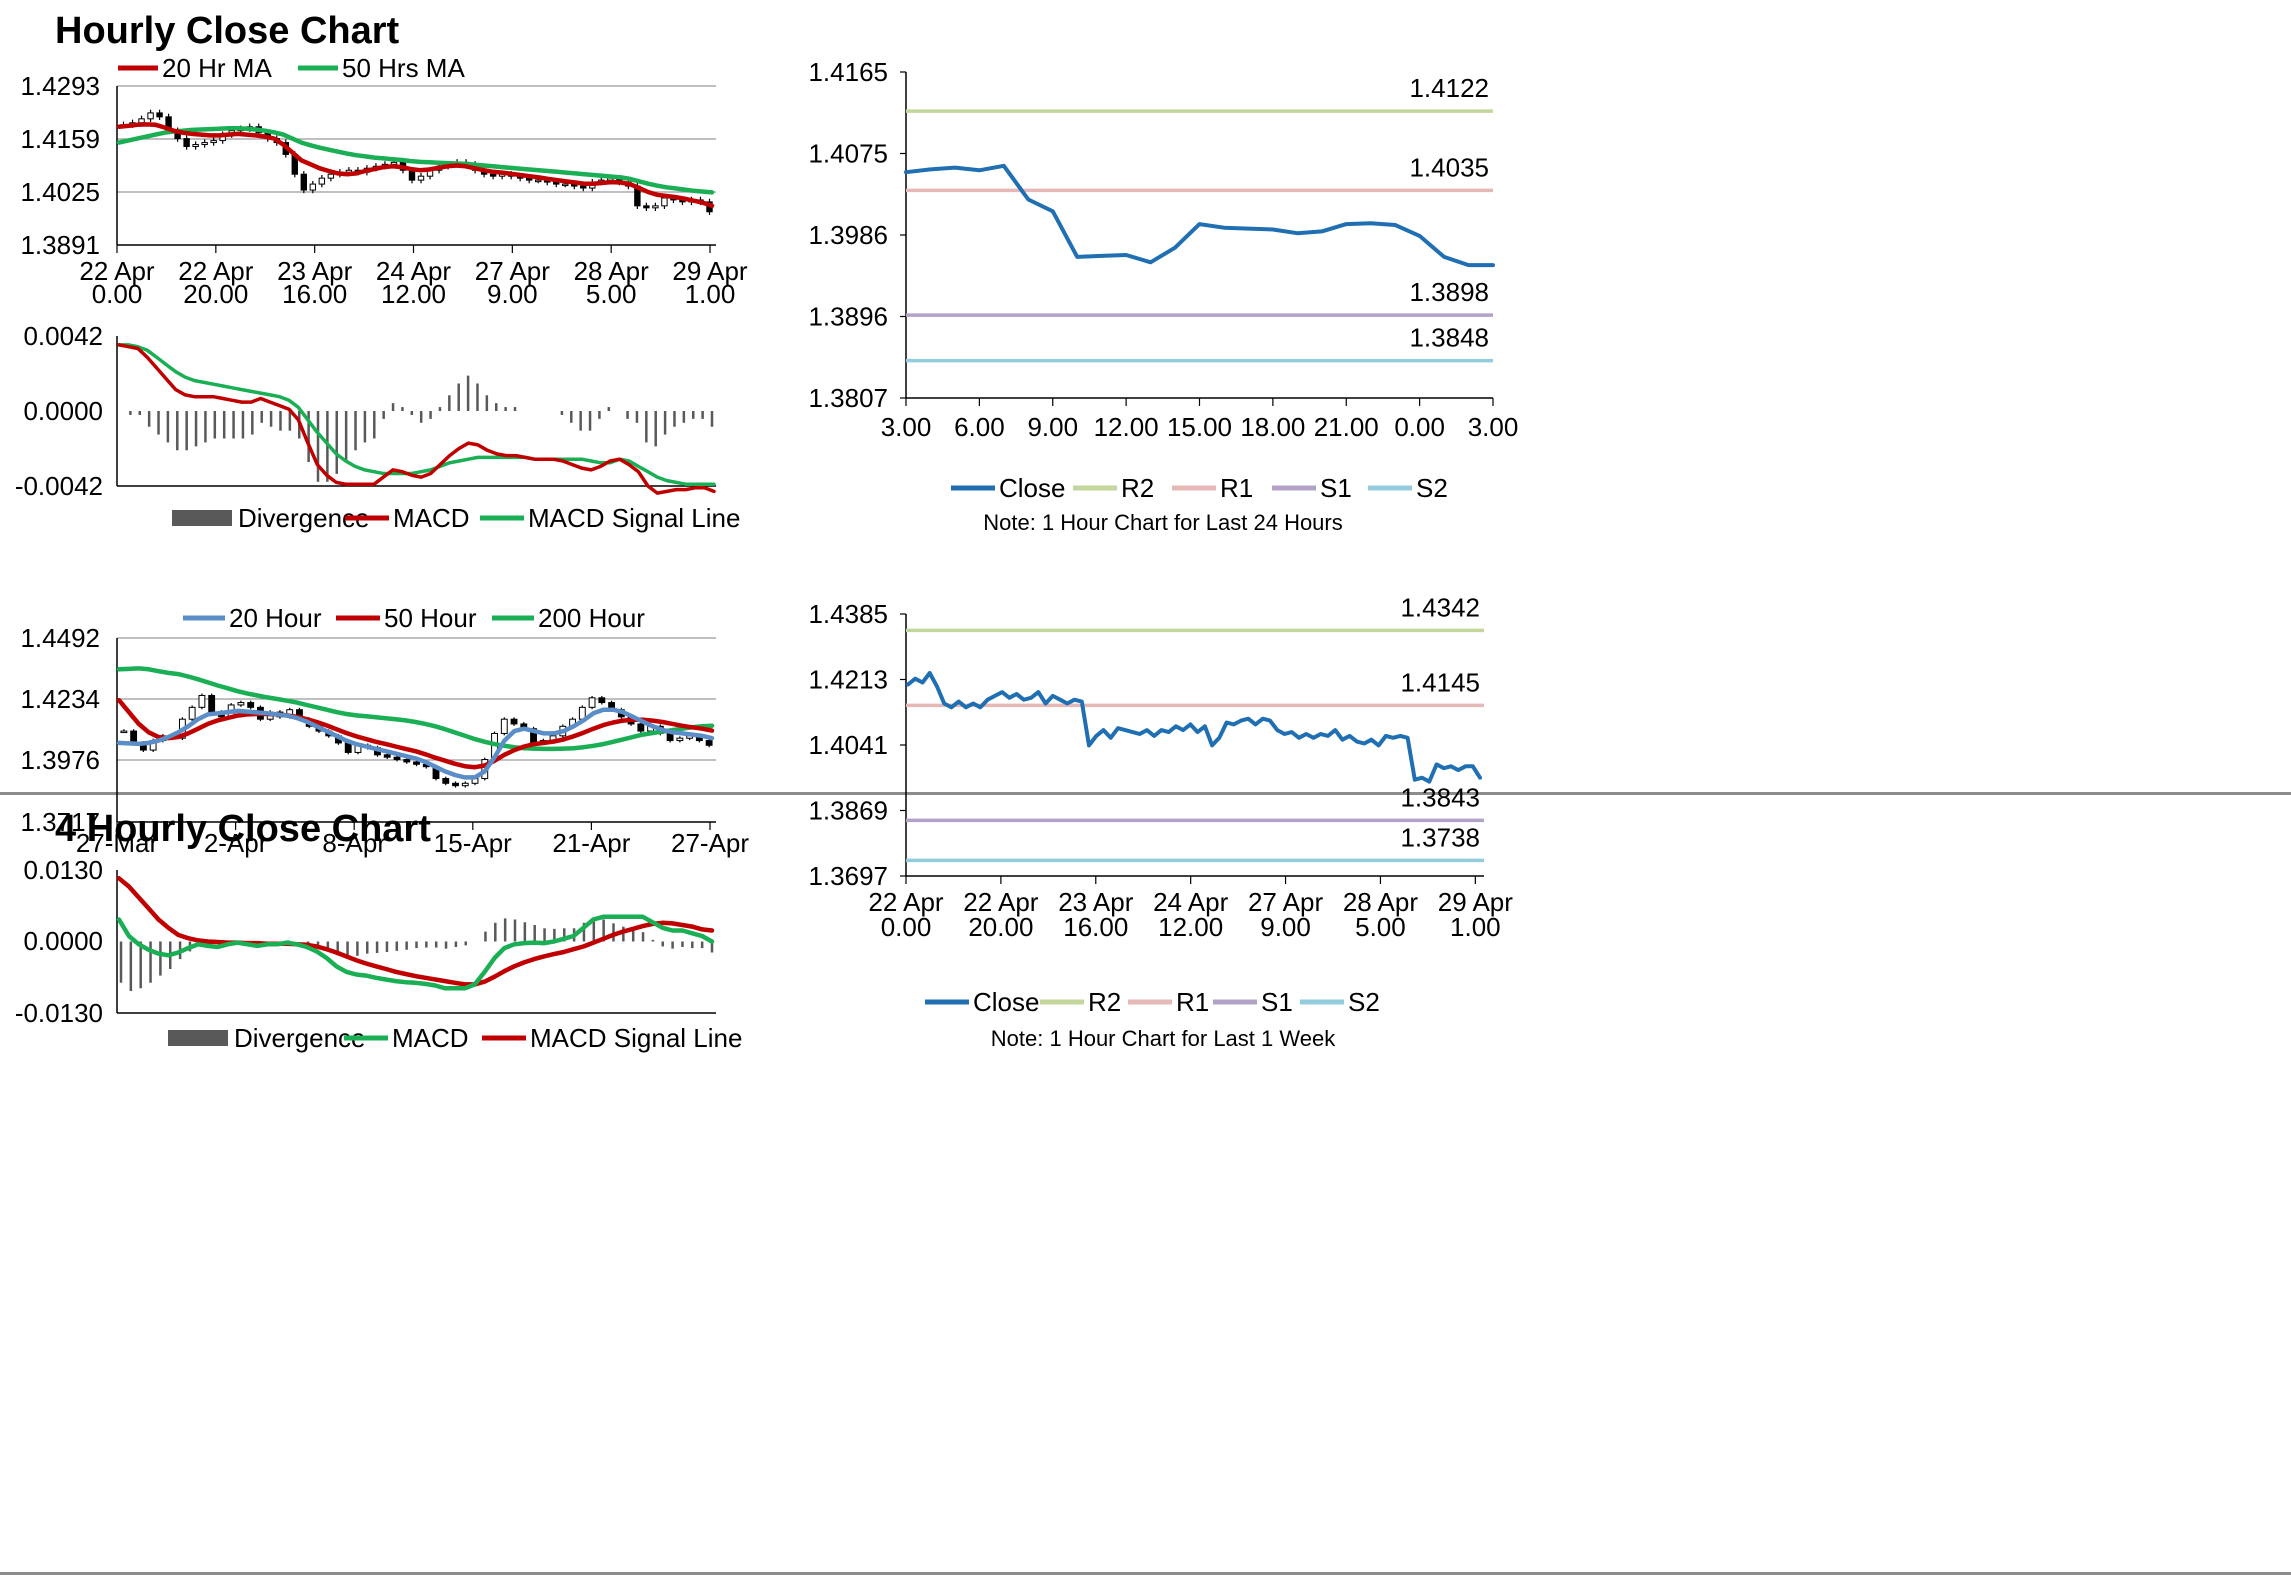 Image resolution: width=2291 pixels, height=1577 pixels. What do you see at coordinates (1440, 607) in the screenshot?
I see `close-1w-level-label-r2: 1.4342` at bounding box center [1440, 607].